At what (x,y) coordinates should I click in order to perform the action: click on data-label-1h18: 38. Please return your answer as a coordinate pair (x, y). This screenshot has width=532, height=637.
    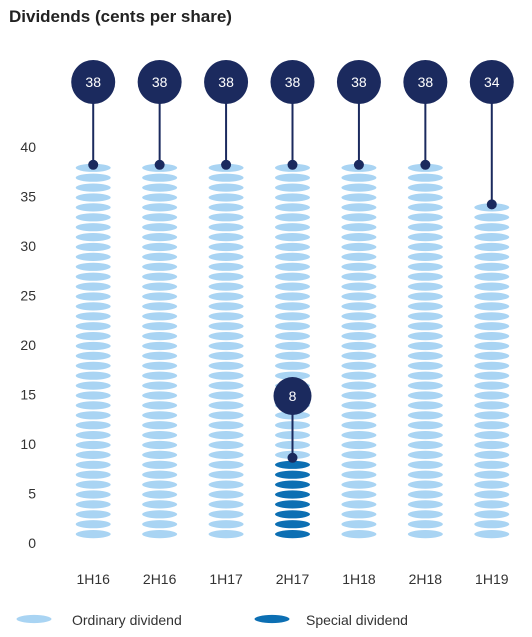
    Looking at the image, I should click on (358, 115).